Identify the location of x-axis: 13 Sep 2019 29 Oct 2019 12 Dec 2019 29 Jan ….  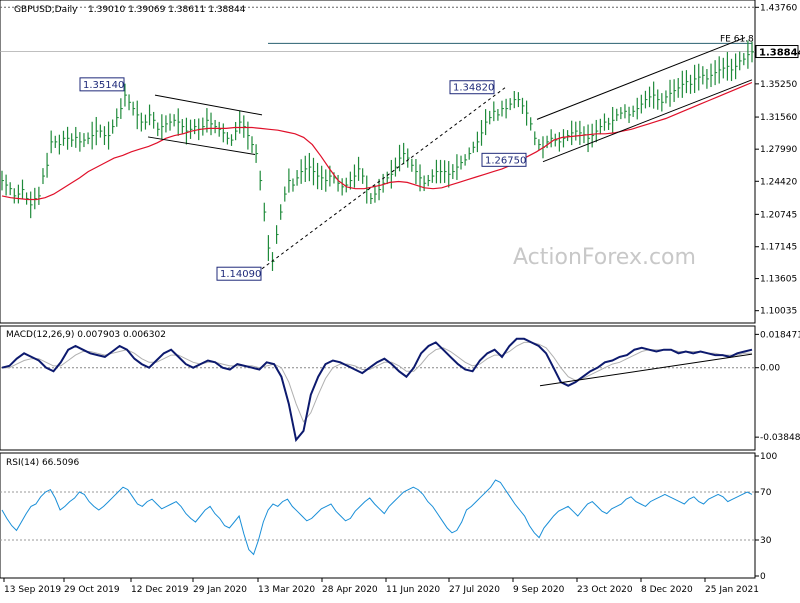
(381, 586).